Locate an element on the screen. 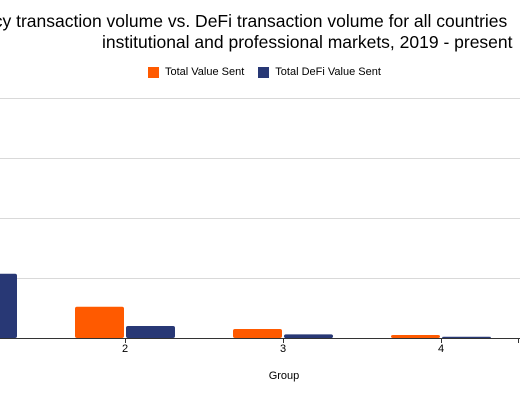 This screenshot has height=400, width=520. legend-item-total-defi-value-sent: Total DeFi Value Sent is located at coordinates (319, 72).